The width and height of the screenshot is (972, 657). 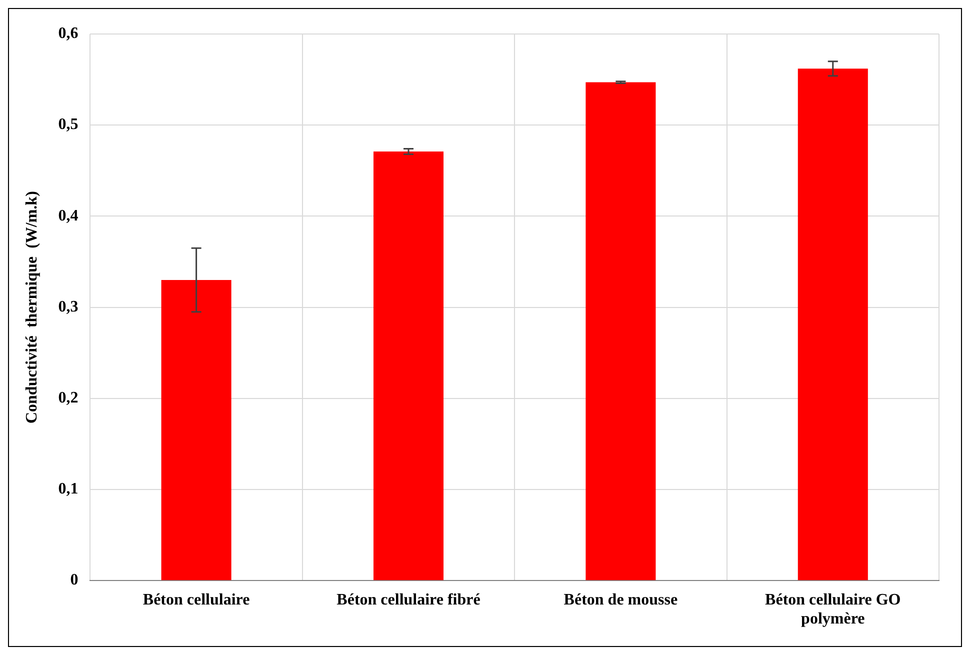 I want to click on y-axis-title: Conductivité thermique (W/m.k), so click(x=32, y=307).